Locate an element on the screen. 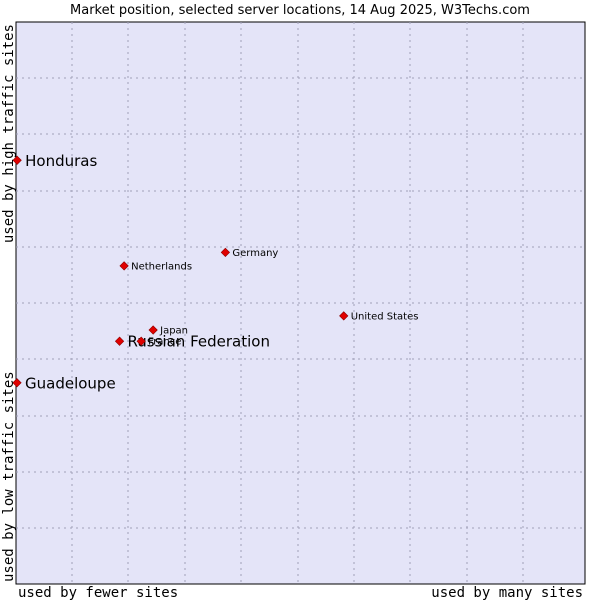 The image size is (600, 600). point-marker-united-states is located at coordinates (344, 316).